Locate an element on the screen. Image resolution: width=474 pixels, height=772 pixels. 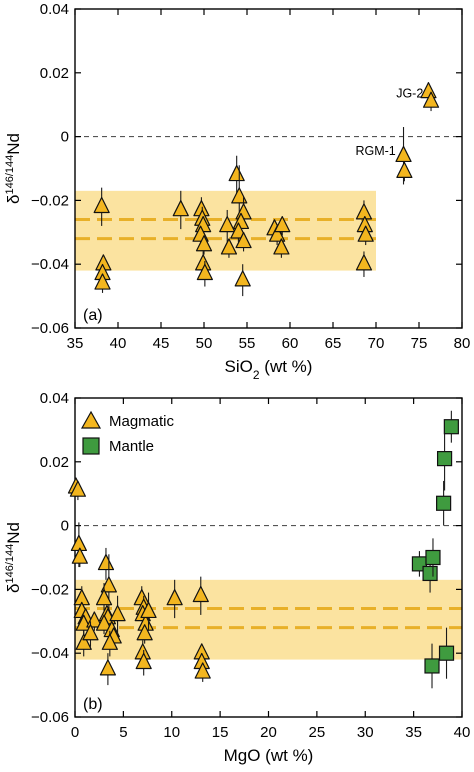
x-axis-title-rest: (wt %) is located at coordinates (286, 366).